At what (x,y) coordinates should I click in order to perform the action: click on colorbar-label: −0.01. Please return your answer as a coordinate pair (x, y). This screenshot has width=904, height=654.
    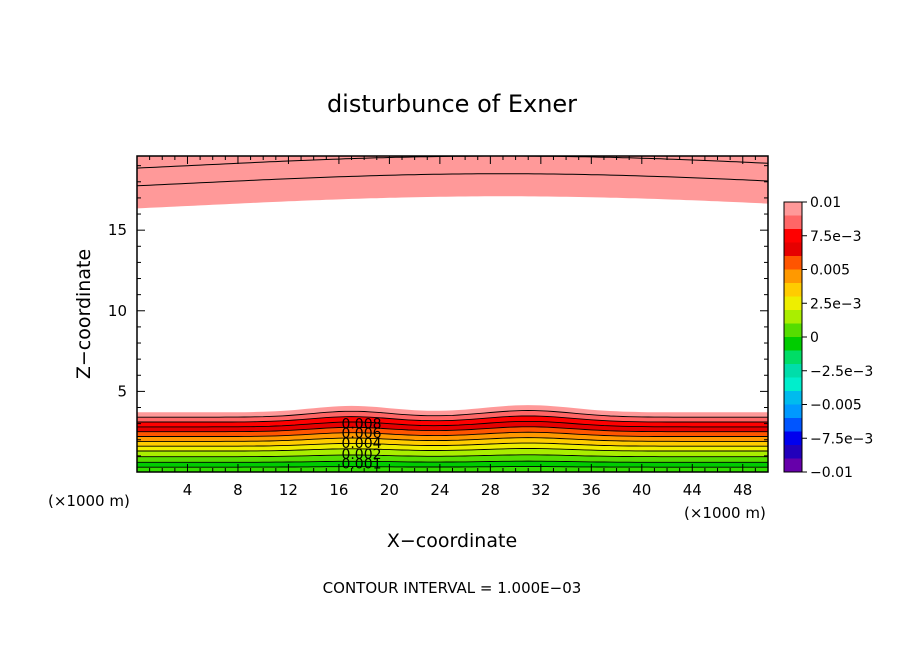
    Looking at the image, I should click on (831, 473).